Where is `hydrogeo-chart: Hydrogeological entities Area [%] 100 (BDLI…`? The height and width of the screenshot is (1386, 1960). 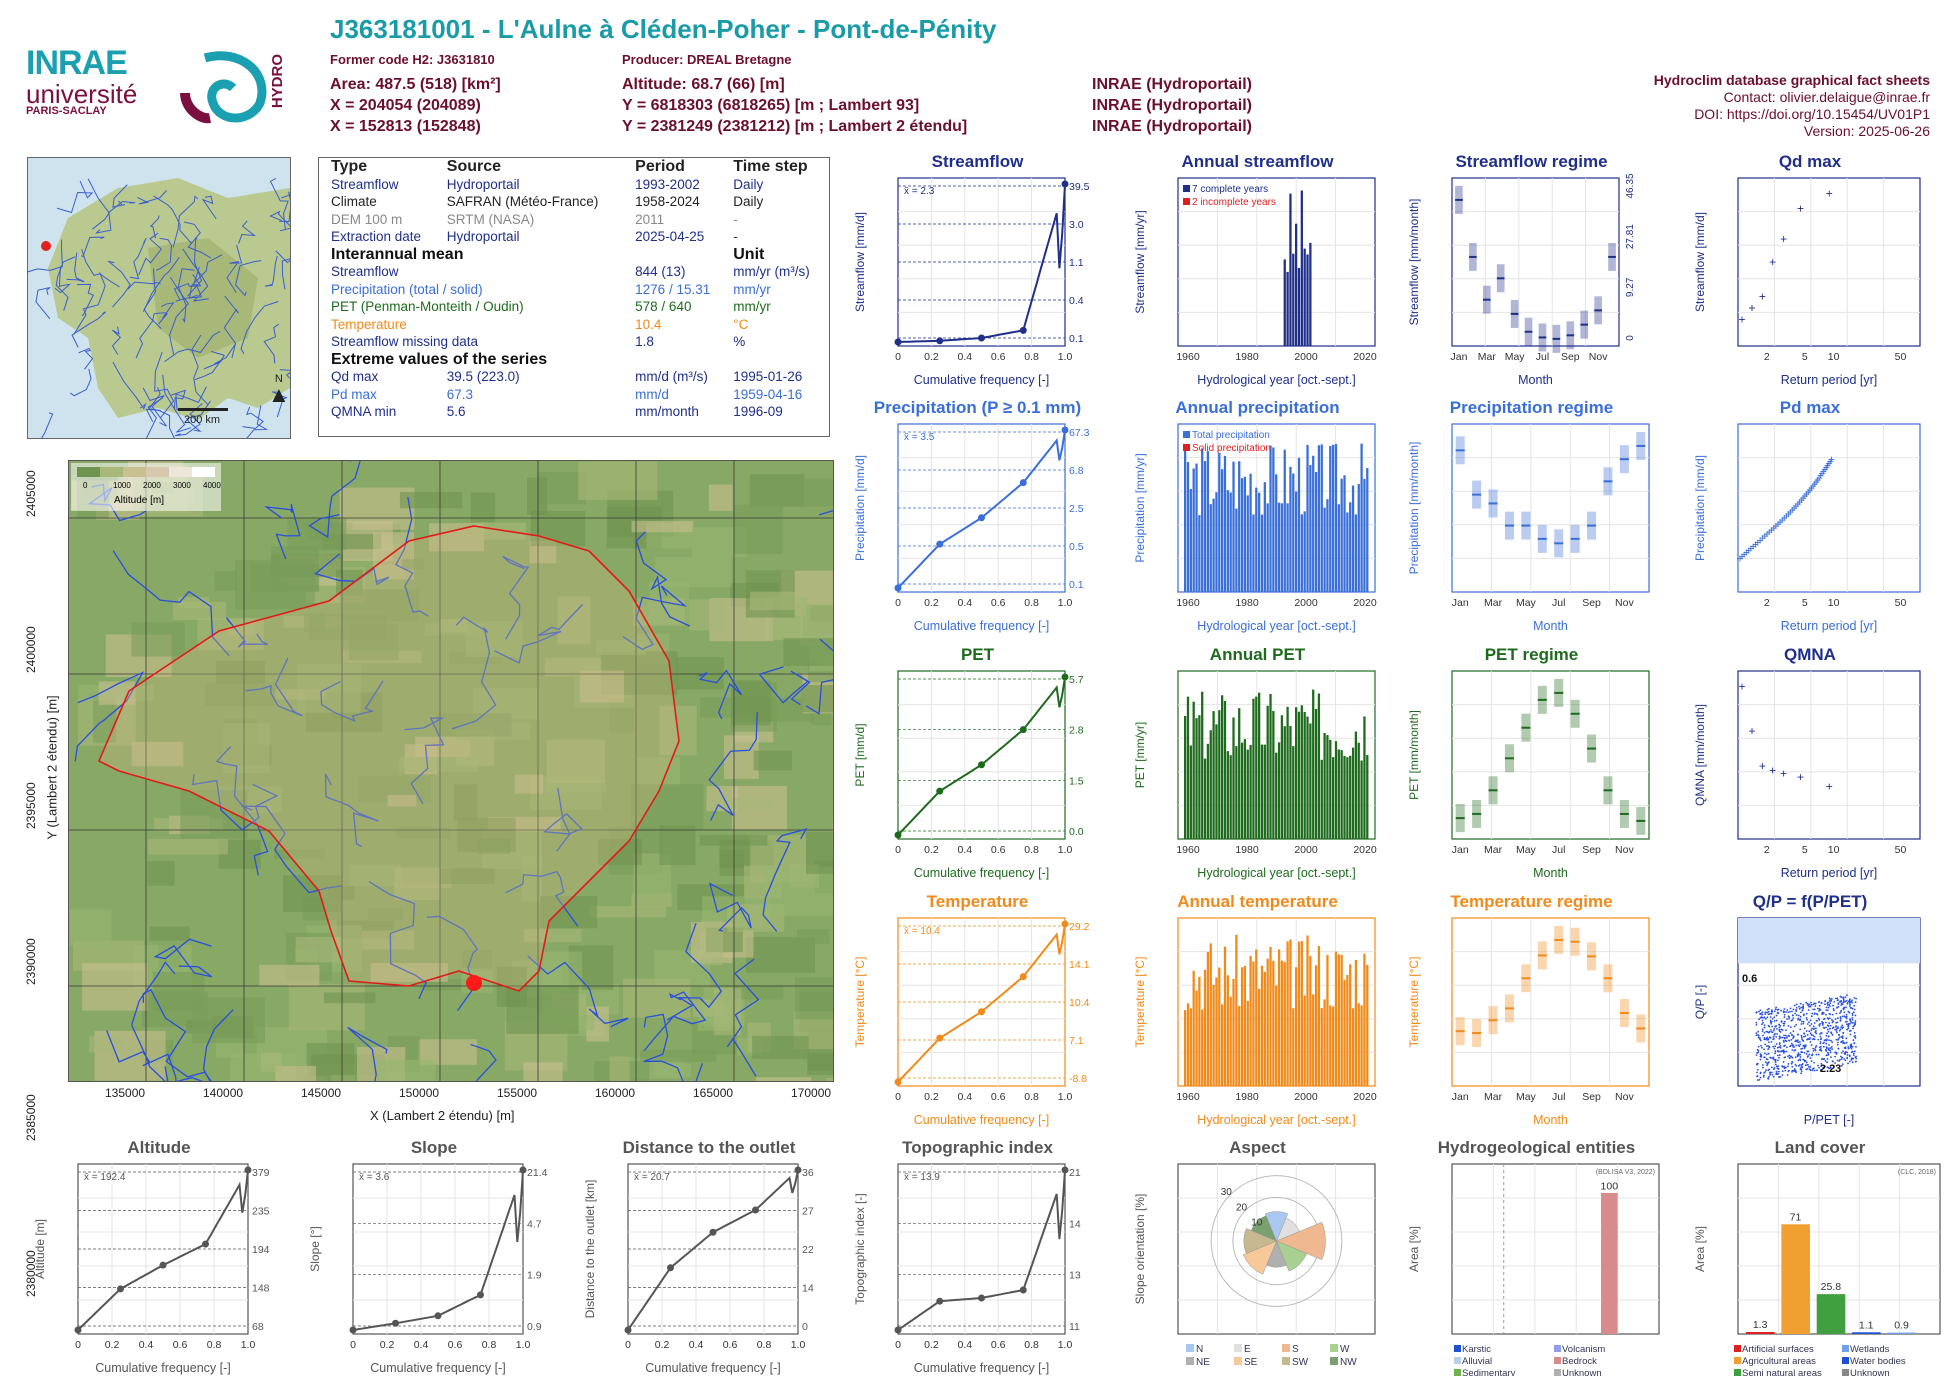 hydrogeo-chart: Hydrogeological entities Area [%] 100 (BDLI… is located at coordinates (1536, 1257).